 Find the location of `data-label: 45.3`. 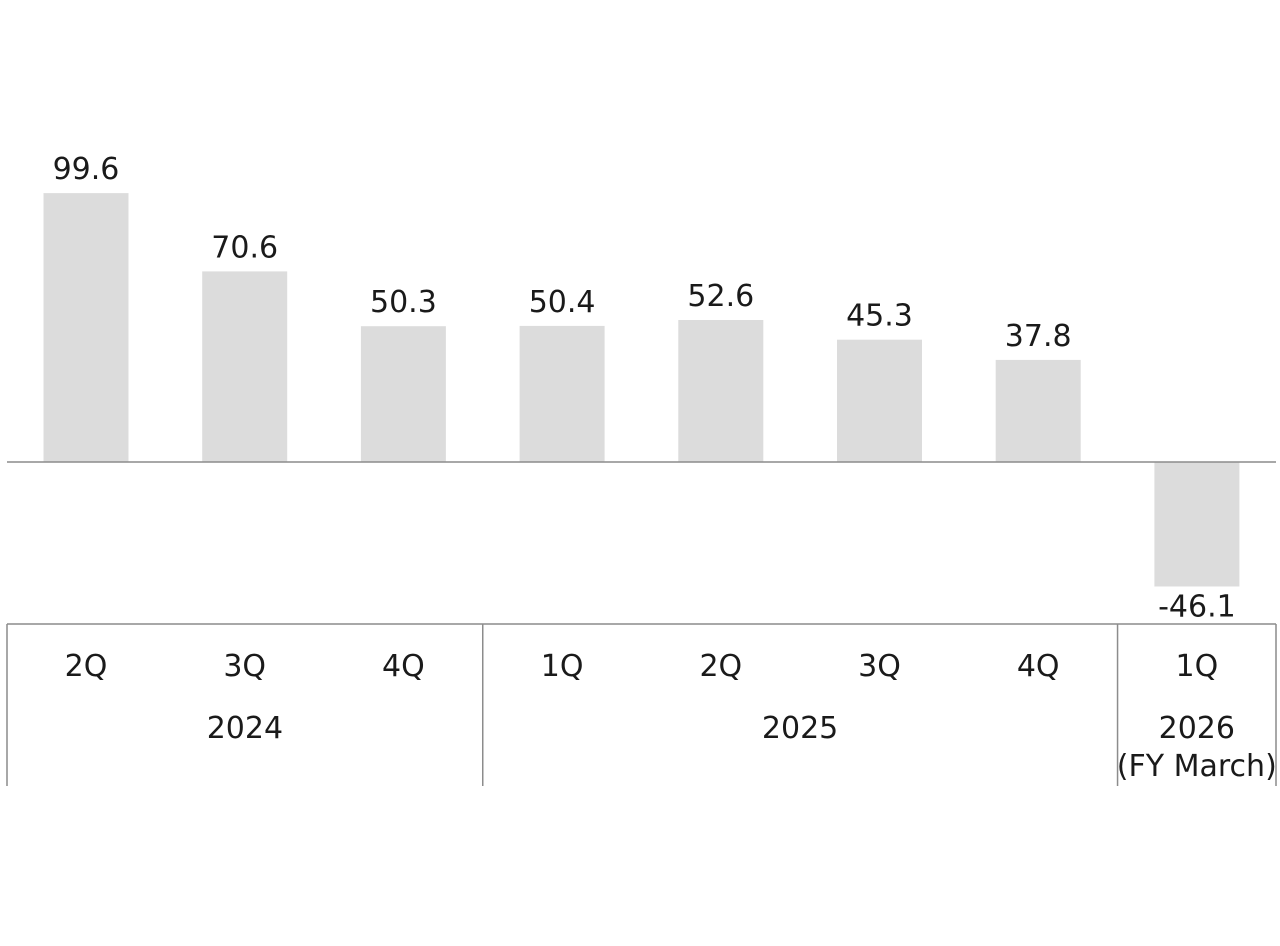

data-label: 45.3 is located at coordinates (879, 316).